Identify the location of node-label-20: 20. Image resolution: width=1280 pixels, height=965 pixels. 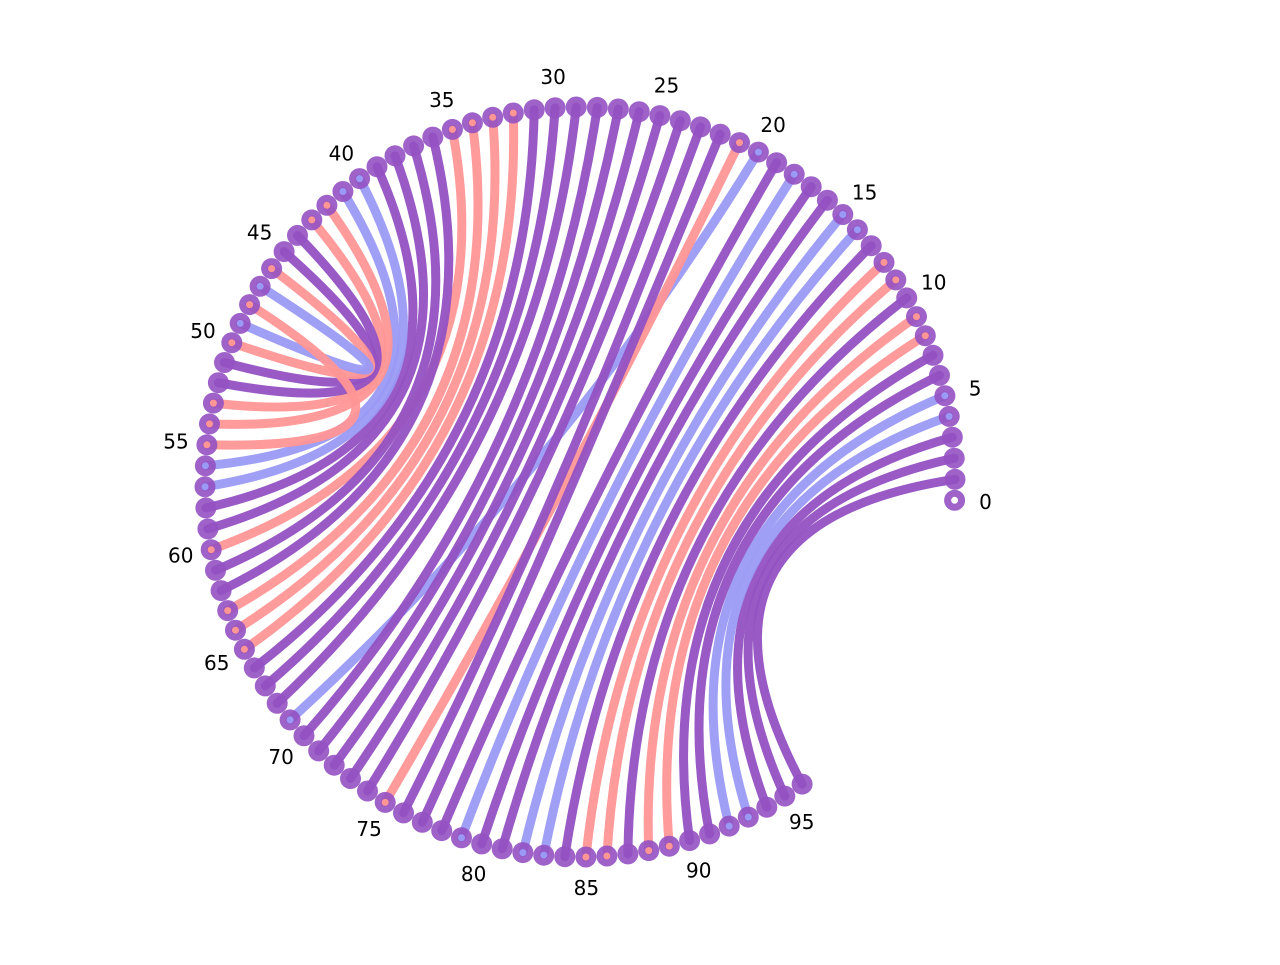
(772, 125).